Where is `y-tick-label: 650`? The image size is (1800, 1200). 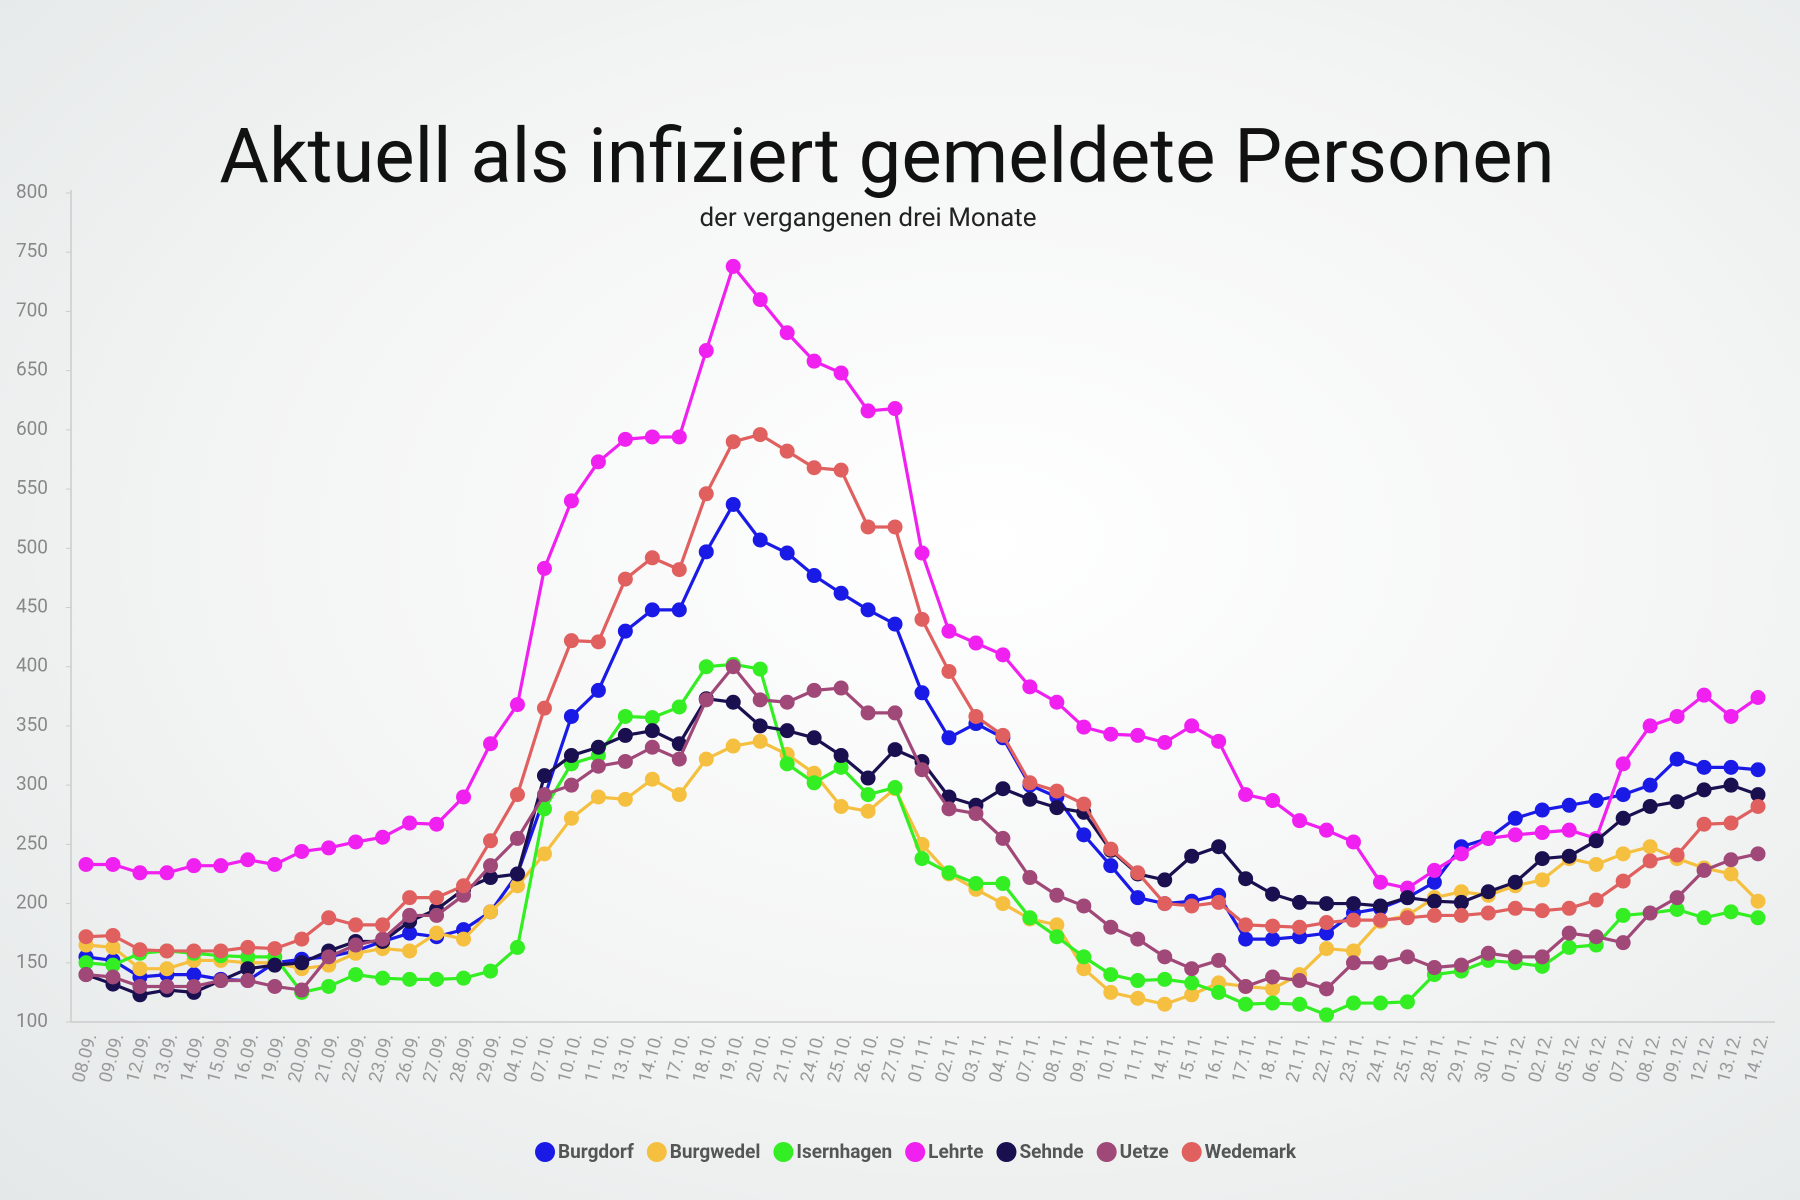 y-tick-label: 650 is located at coordinates (32, 369).